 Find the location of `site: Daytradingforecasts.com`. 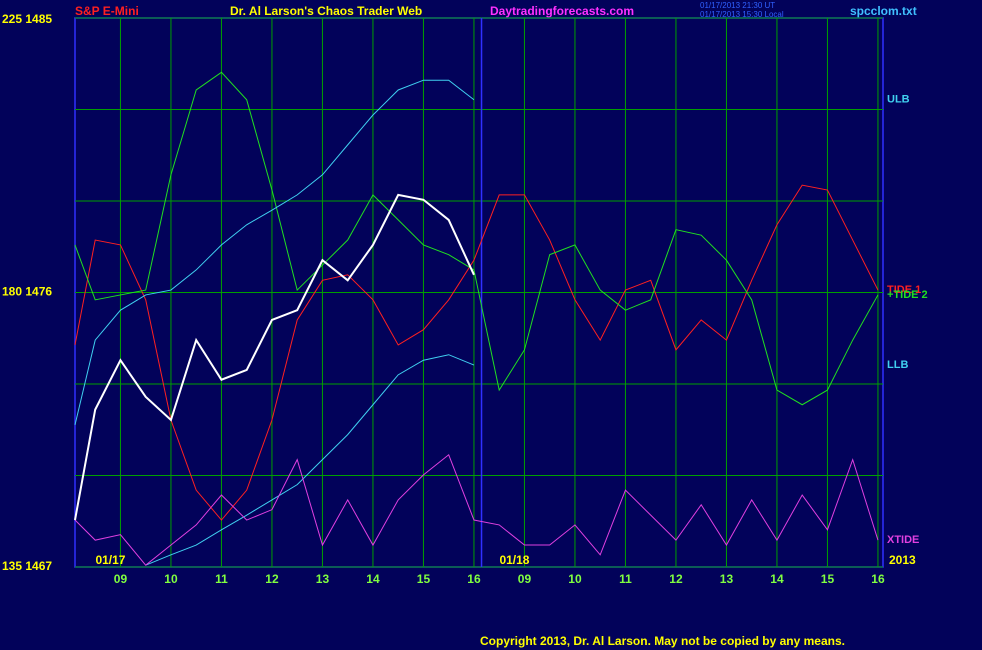

site: Daytradingforecasts.com is located at coordinates (562, 11).